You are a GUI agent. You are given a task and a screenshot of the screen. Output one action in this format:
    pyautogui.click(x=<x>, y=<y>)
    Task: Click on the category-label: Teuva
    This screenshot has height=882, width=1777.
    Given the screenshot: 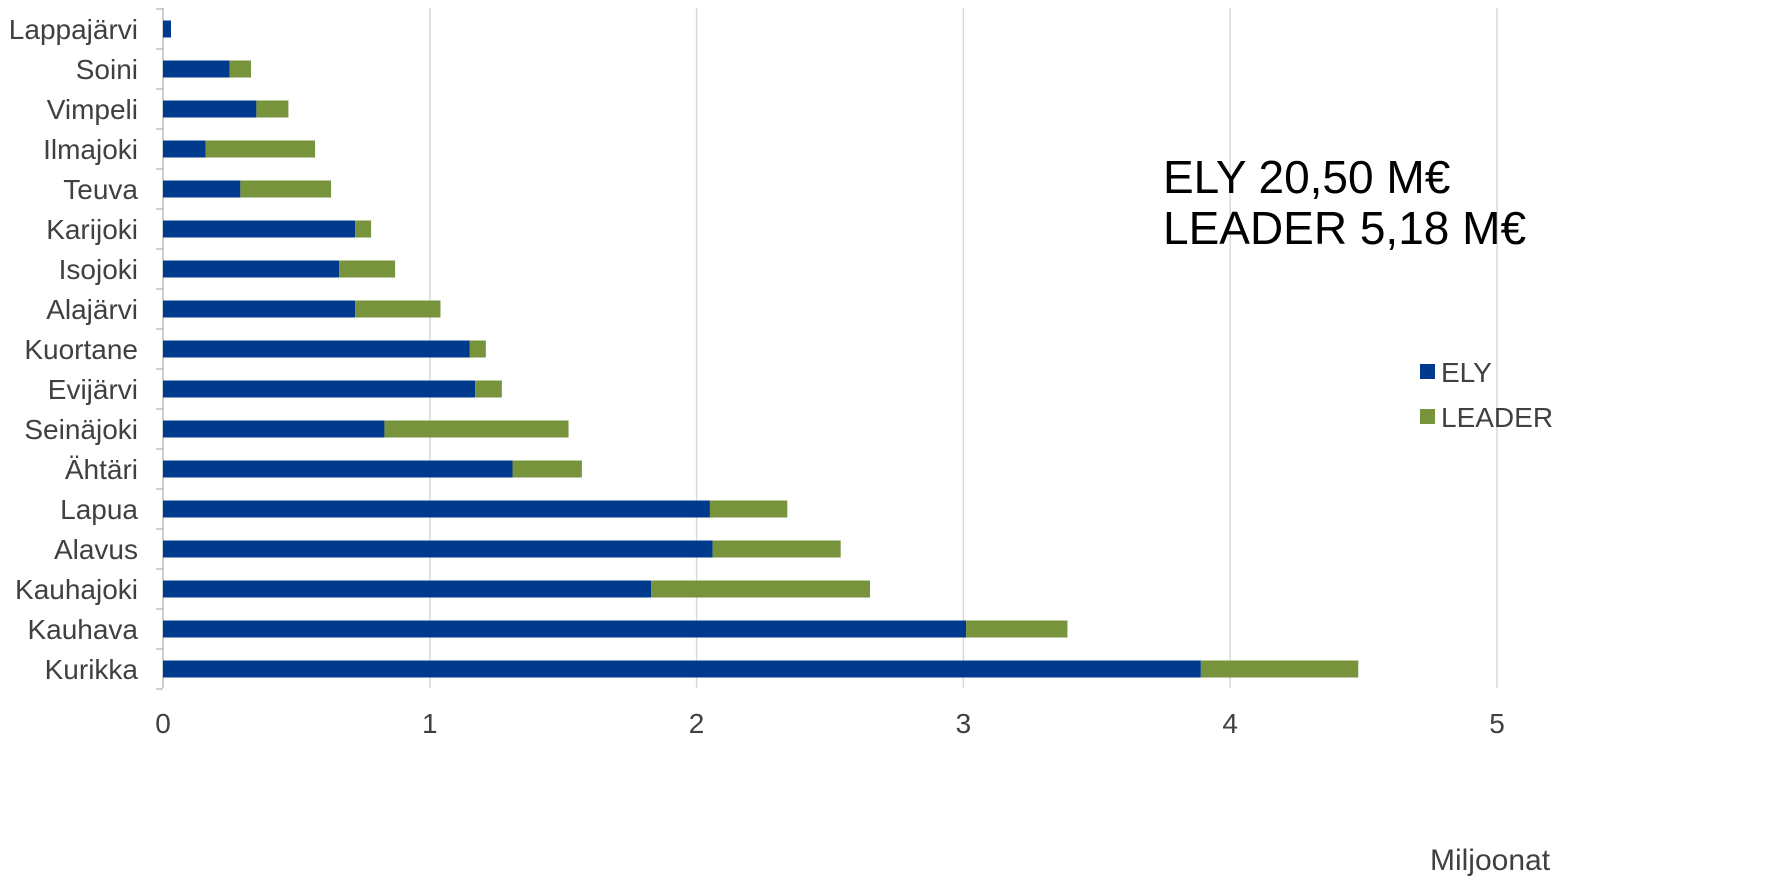 What is the action you would take?
    pyautogui.click(x=100, y=189)
    